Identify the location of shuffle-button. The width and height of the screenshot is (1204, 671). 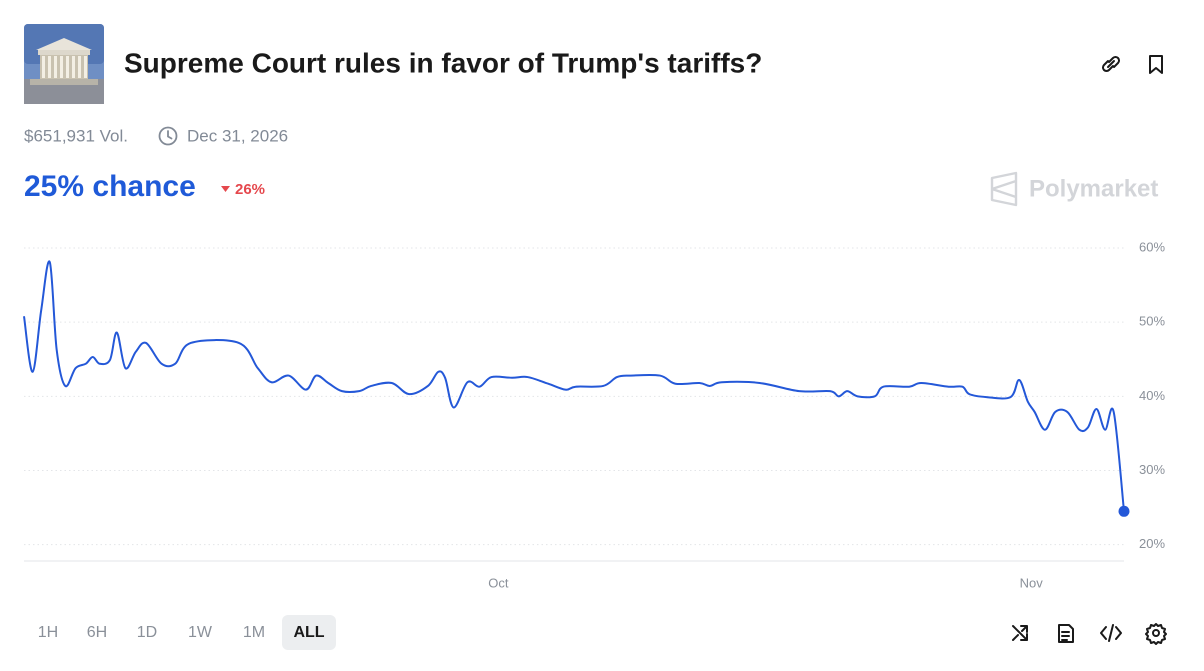
(1020, 633).